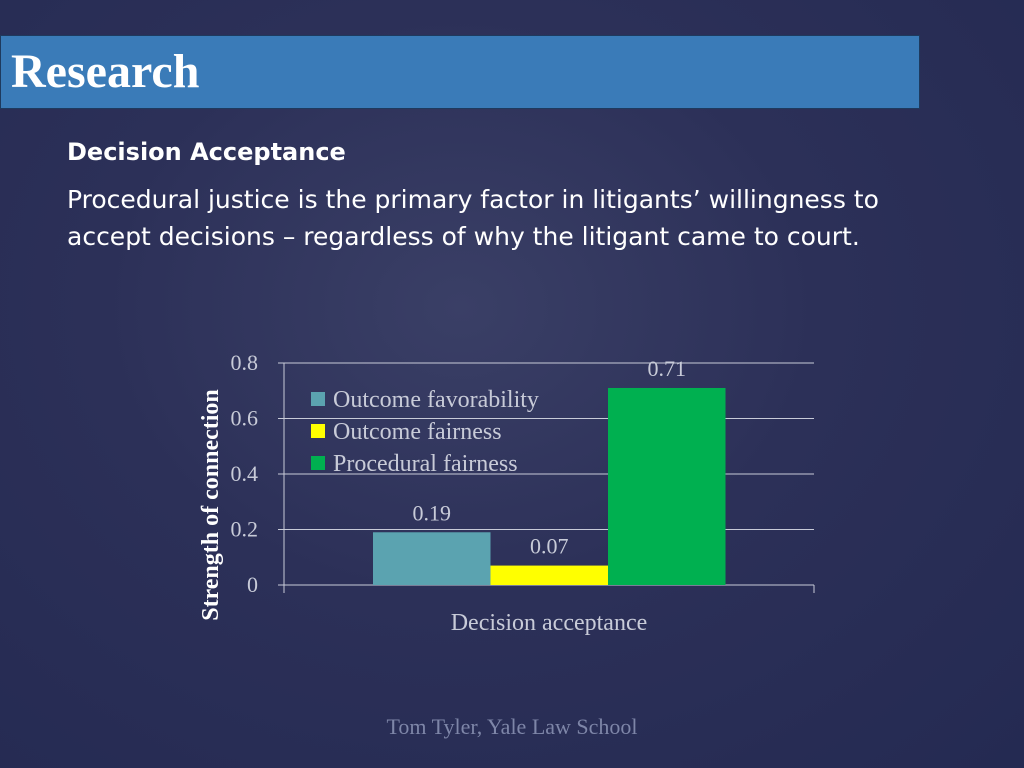 The width and height of the screenshot is (1024, 768). I want to click on legend-label: Outcome fairness, so click(417, 432).